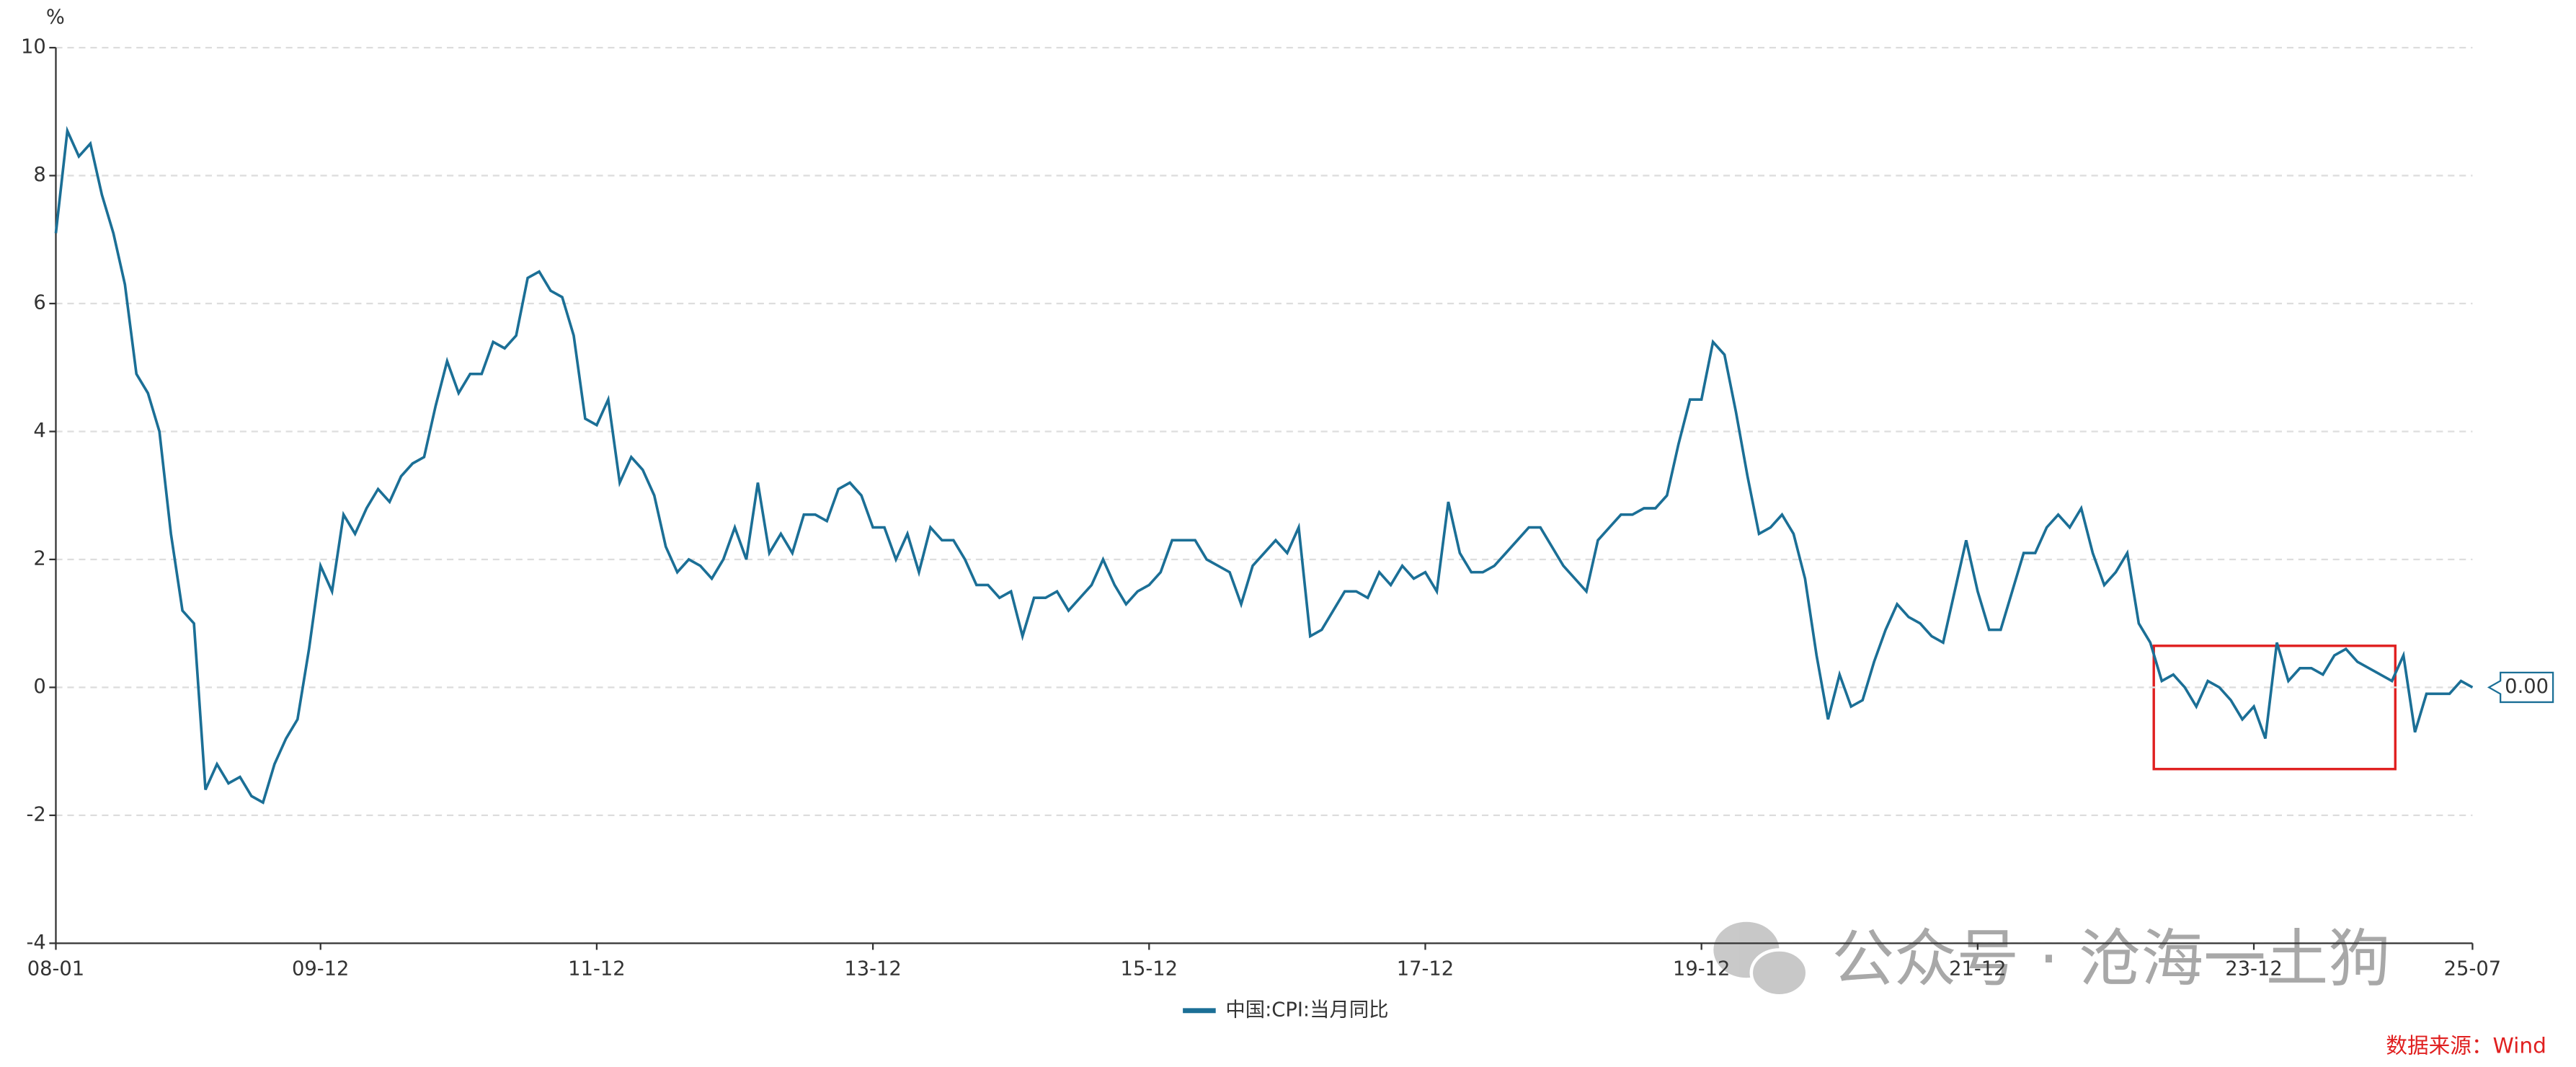 The image size is (2576, 1067). What do you see at coordinates (39, 431) in the screenshot?
I see `y-tick-label: 4` at bounding box center [39, 431].